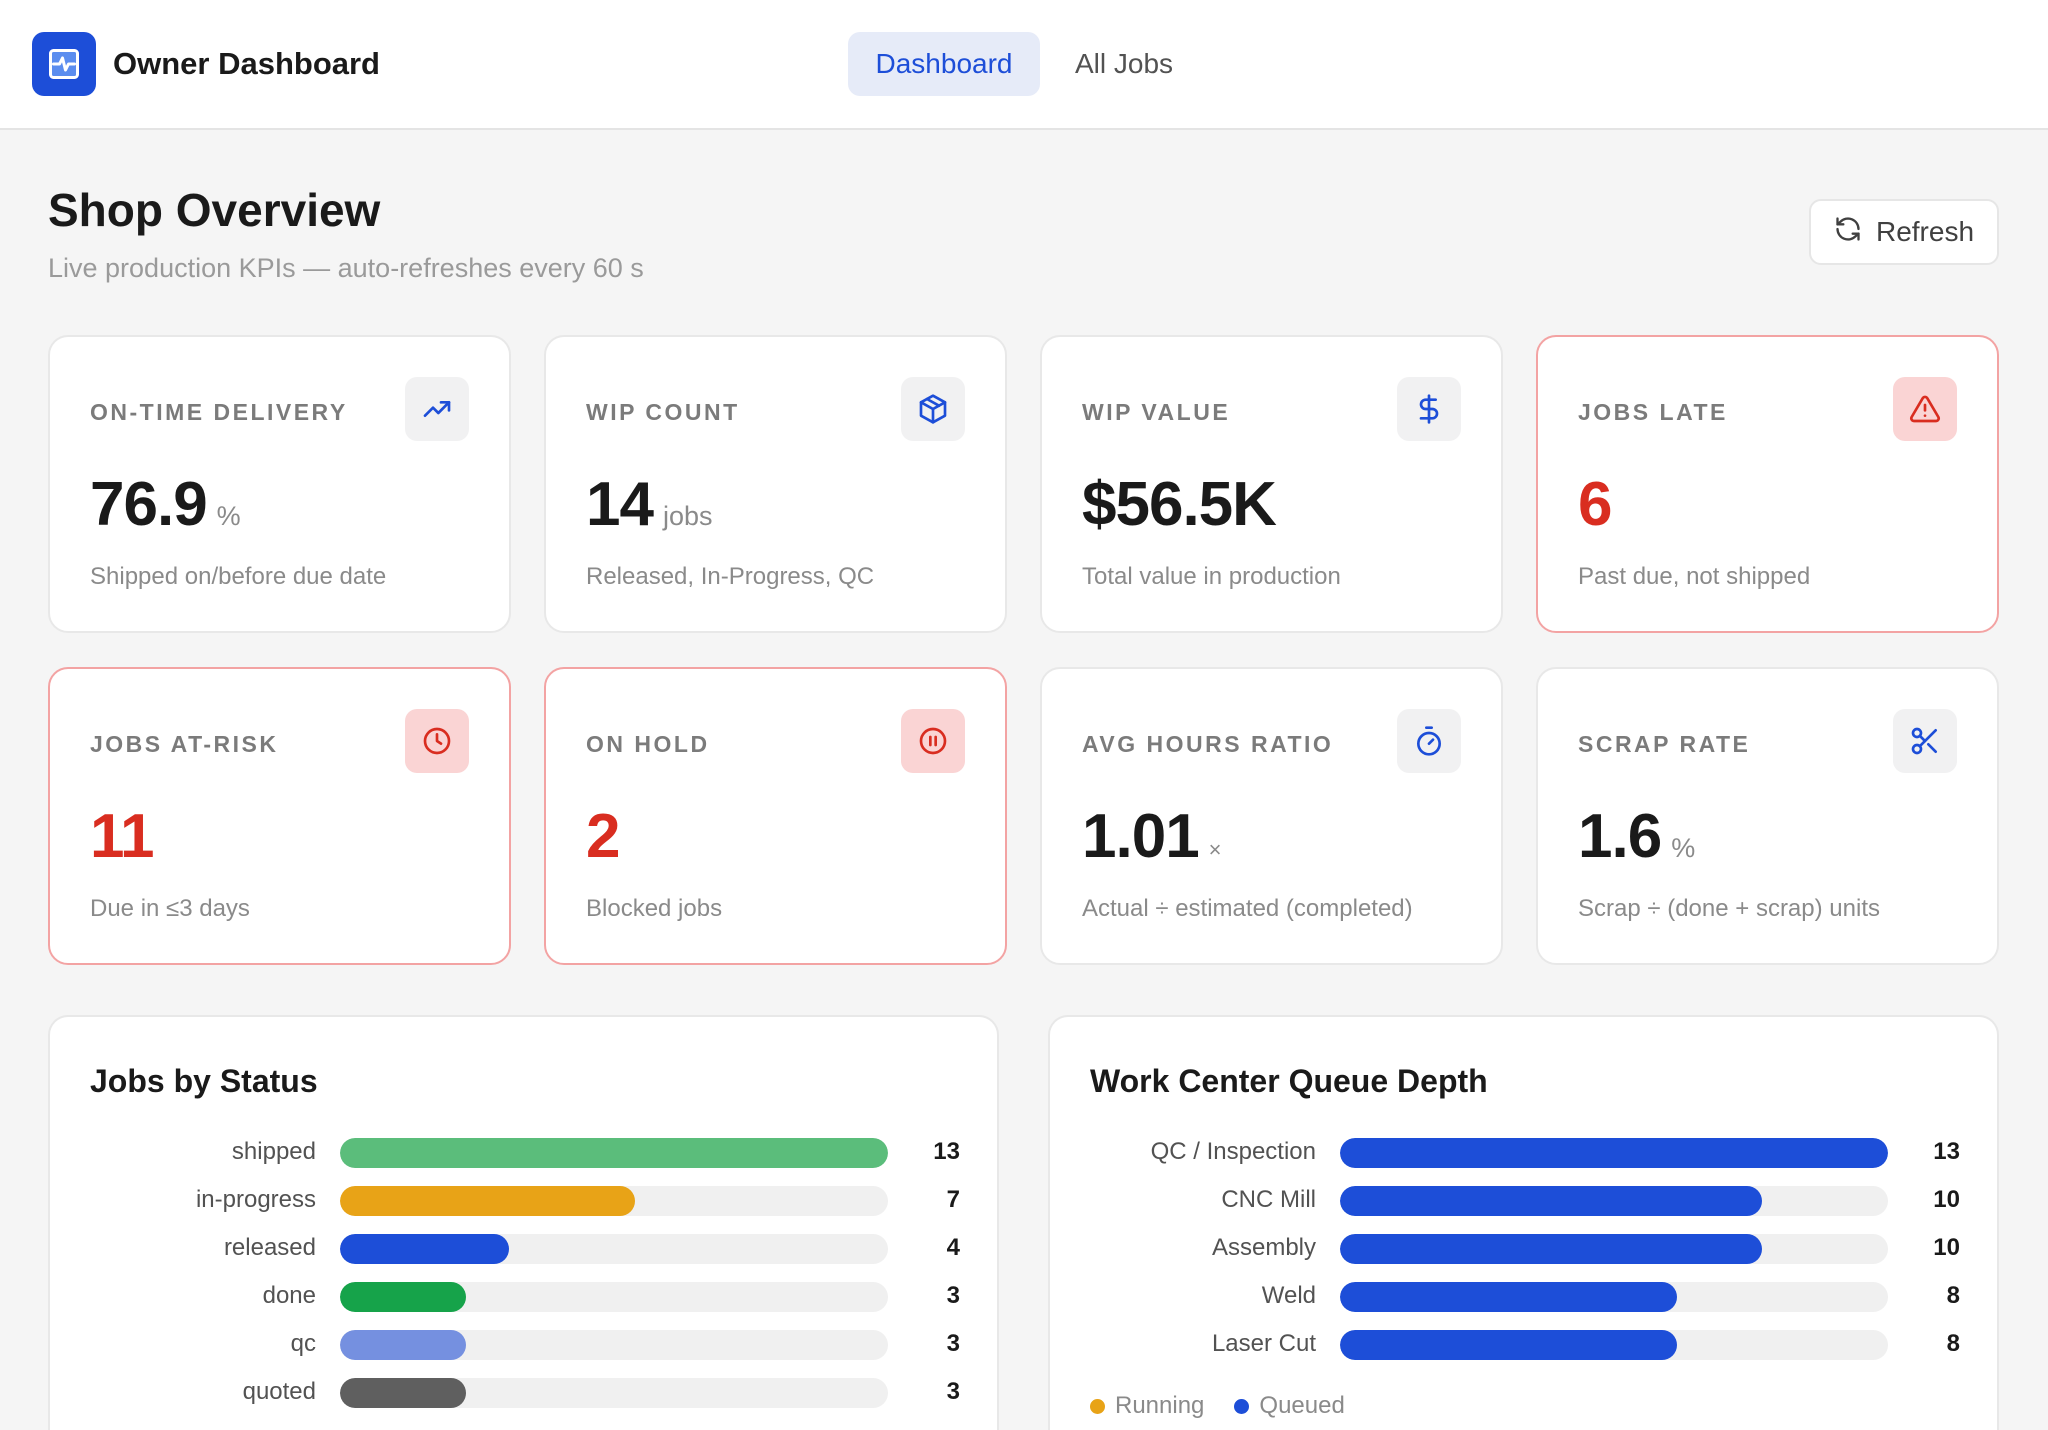 This screenshot has width=2048, height=1430. What do you see at coordinates (620, 504) in the screenshot?
I see `kpi-value: 14` at bounding box center [620, 504].